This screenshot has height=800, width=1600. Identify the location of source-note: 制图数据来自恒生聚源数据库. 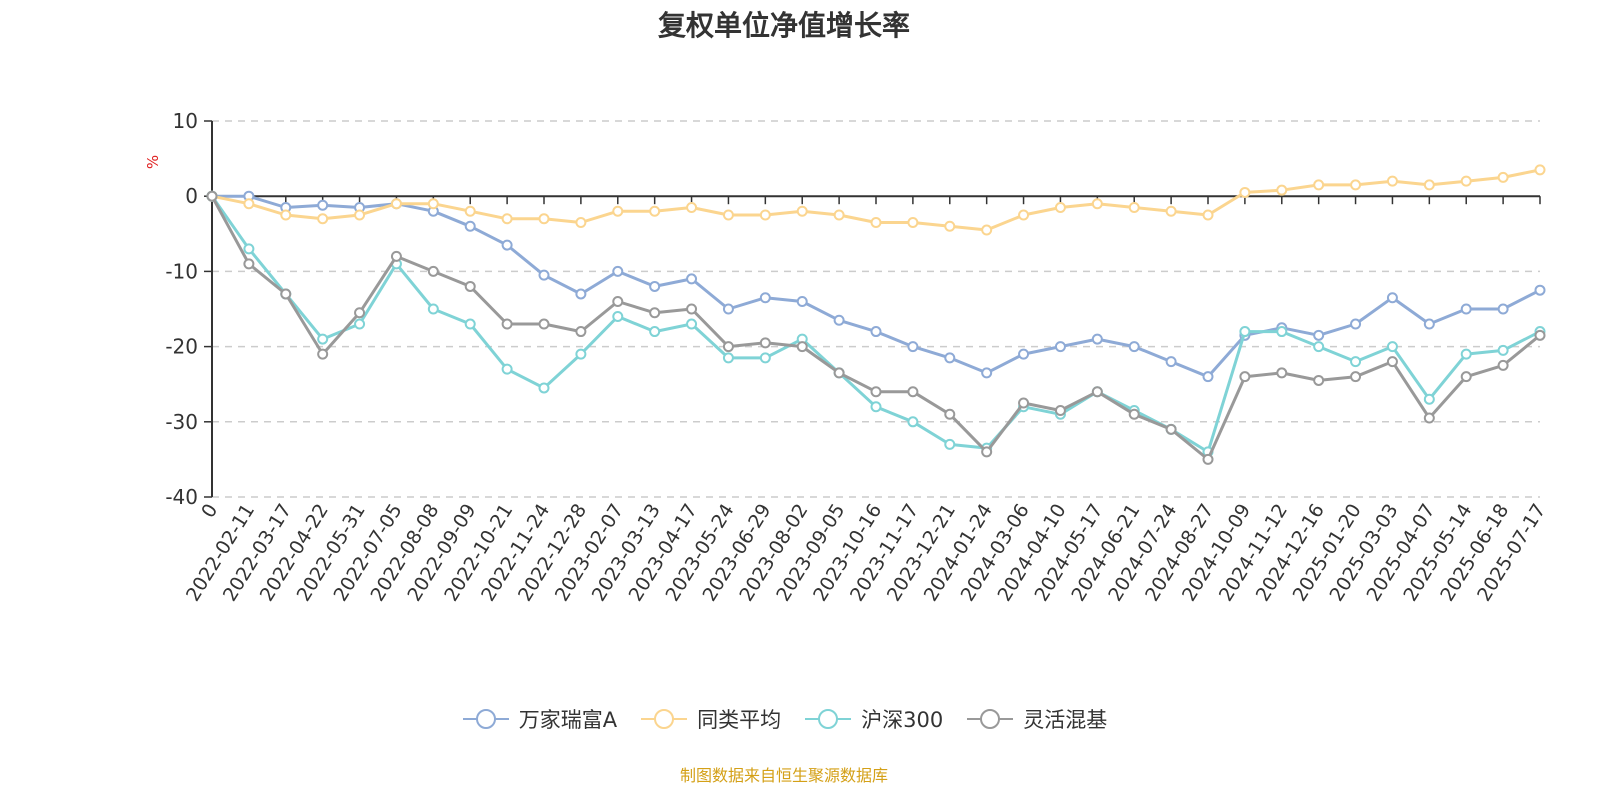
(783, 775).